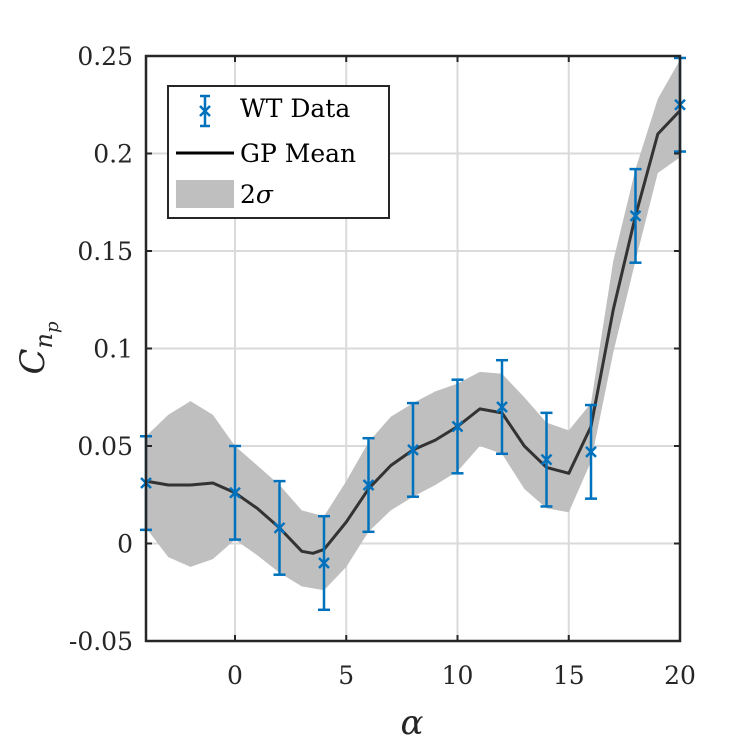 Image resolution: width=750 pixels, height=750 pixels. What do you see at coordinates (248, 194) in the screenshot?
I see `legend-band-prefix: 2` at bounding box center [248, 194].